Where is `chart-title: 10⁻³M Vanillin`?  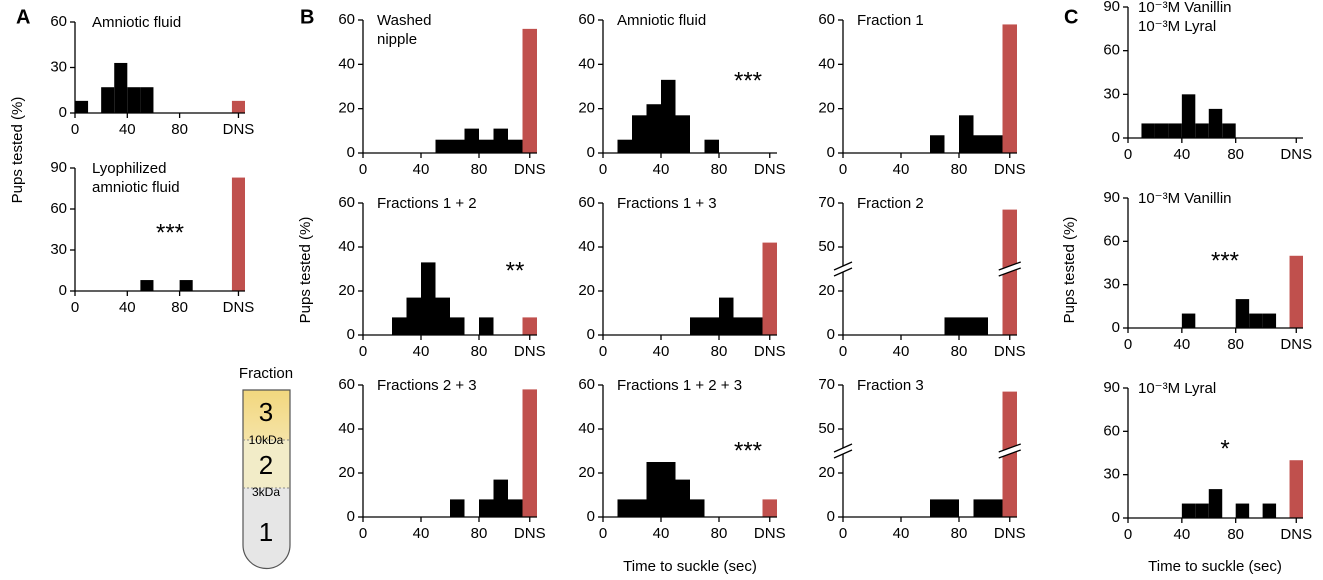
chart-title: 10⁻³M Vanillin is located at coordinates (1185, 198).